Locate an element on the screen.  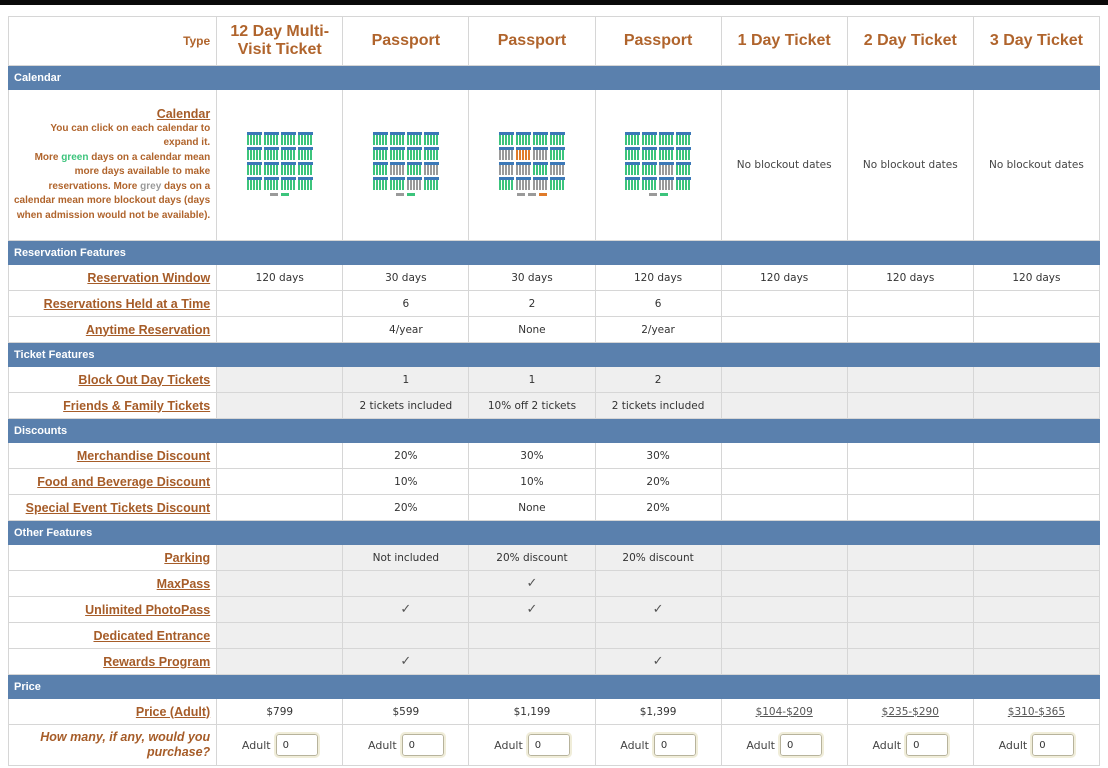
reservations-held-value is located at coordinates (280, 303).